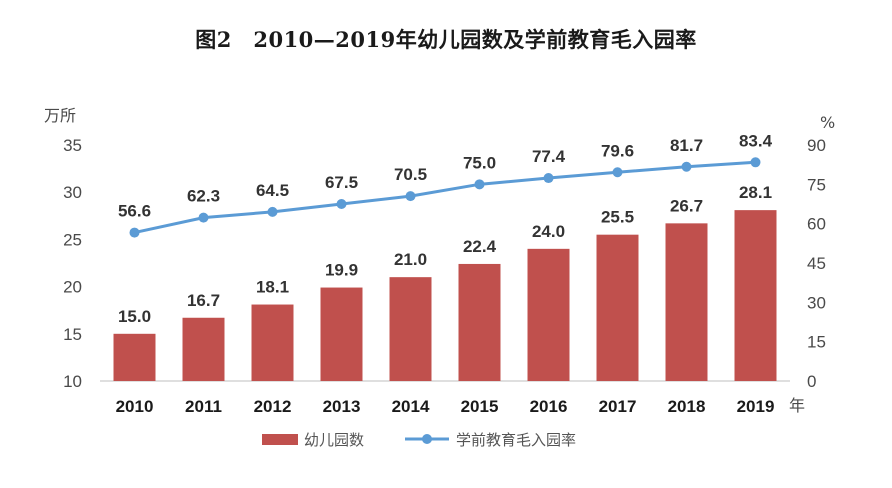 The height and width of the screenshot is (488, 892). What do you see at coordinates (686, 145) in the screenshot?
I see `line-data-label: 81.7` at bounding box center [686, 145].